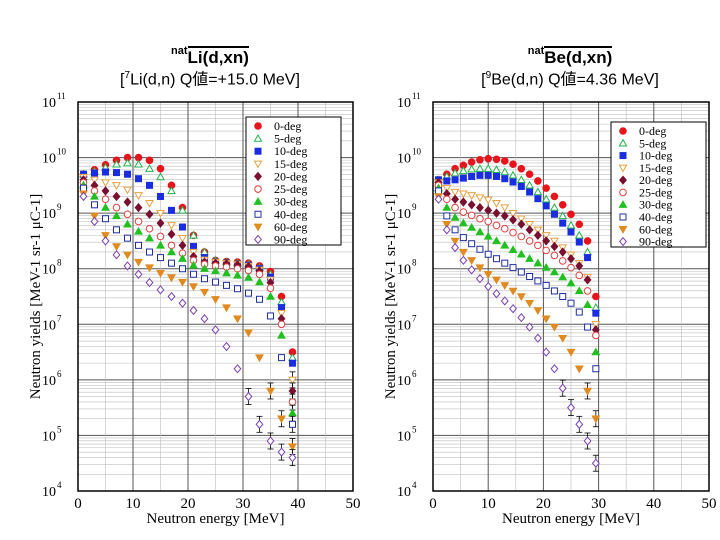 This screenshot has height=540, width=720. What do you see at coordinates (36, 297) in the screenshot?
I see `y-axis-label: Neutron yields [MeV-1 sr-1 μC-1]` at bounding box center [36, 297].